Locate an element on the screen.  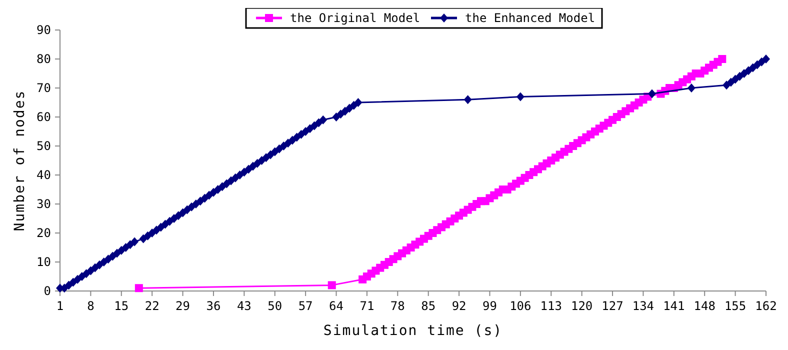
y-tick-label: 40 is located at coordinates (43, 175).